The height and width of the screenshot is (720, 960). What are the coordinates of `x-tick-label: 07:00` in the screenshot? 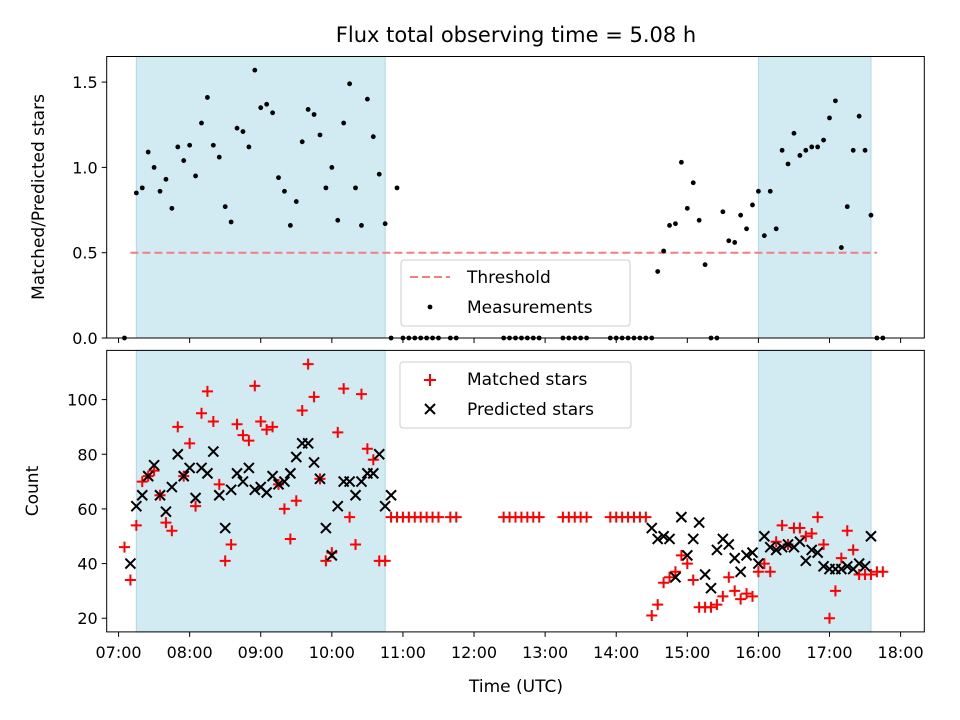 It's located at (118, 652).